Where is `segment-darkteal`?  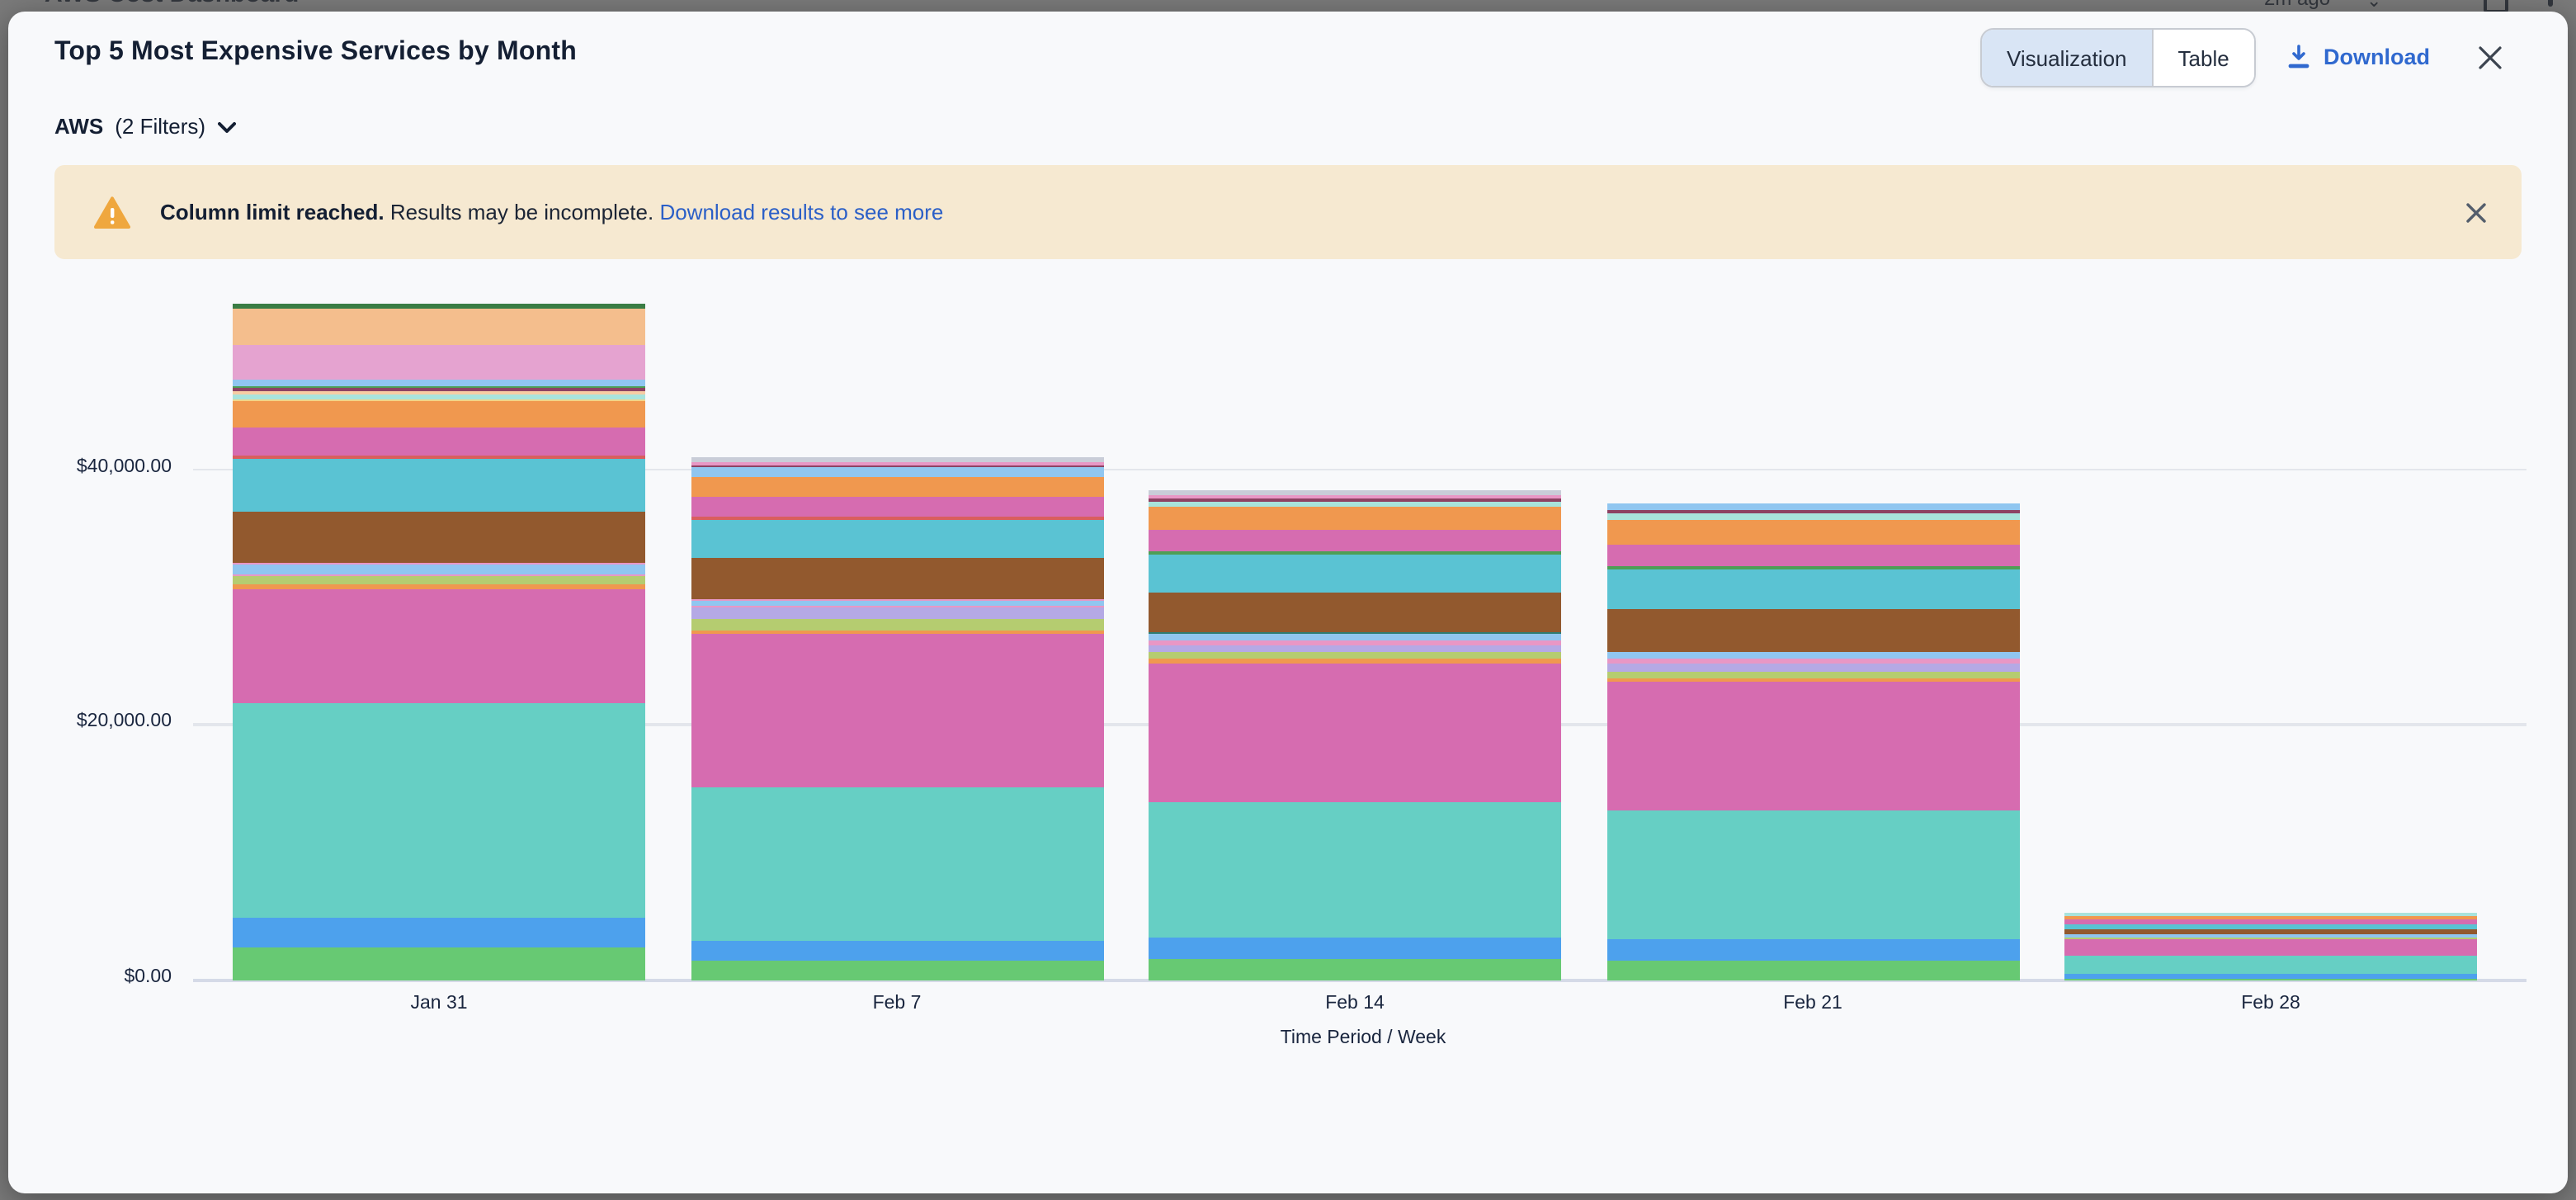
segment-darkteal is located at coordinates (1355, 632).